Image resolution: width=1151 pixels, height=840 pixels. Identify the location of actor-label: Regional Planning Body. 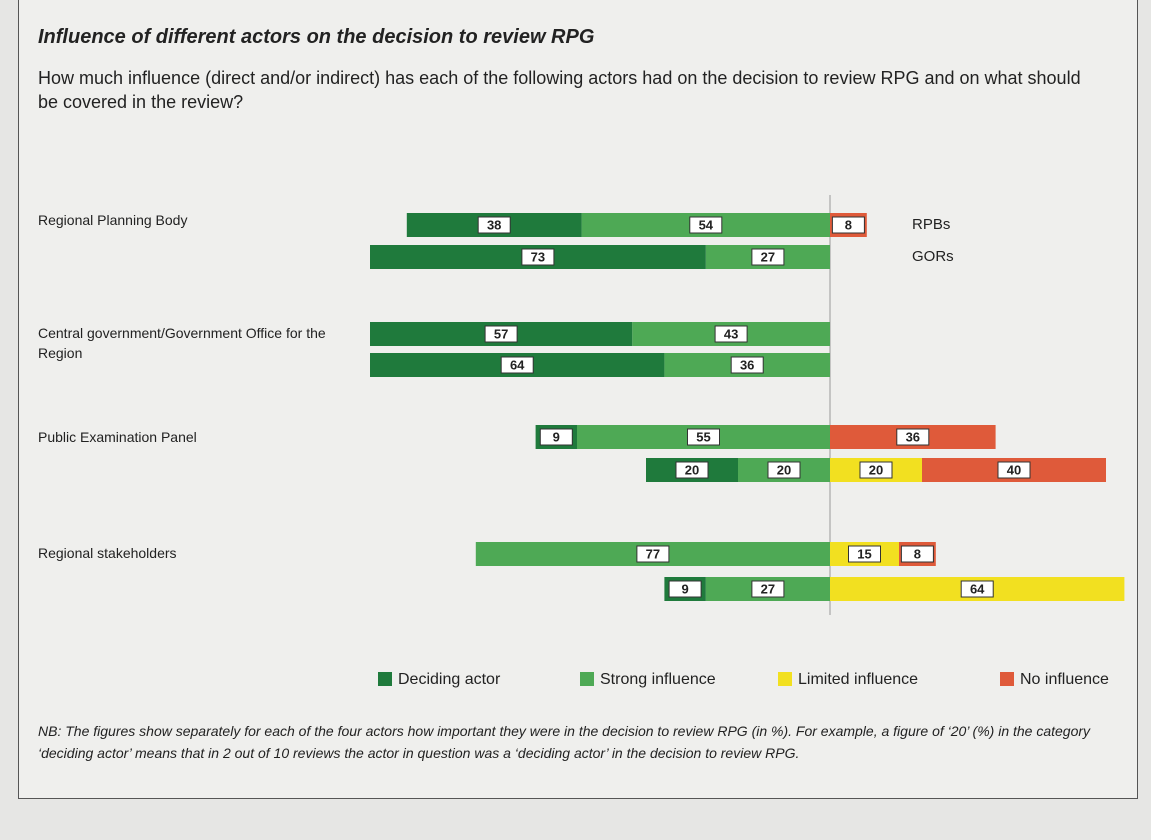
(113, 220).